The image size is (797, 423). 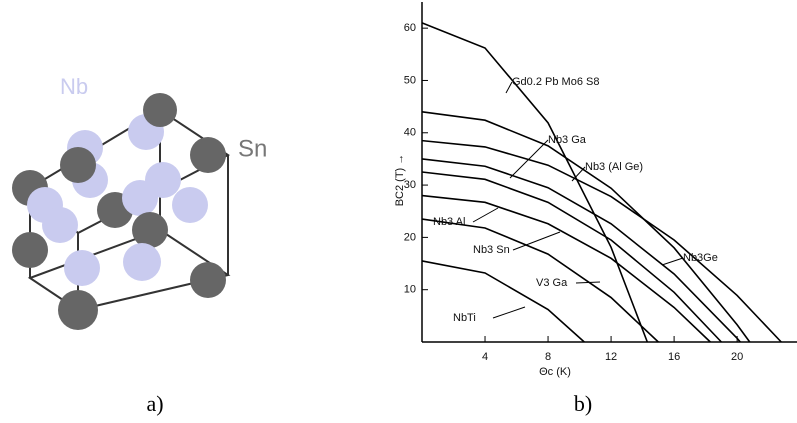 I want to click on y-tick-label: 50, so click(x=410, y=80).